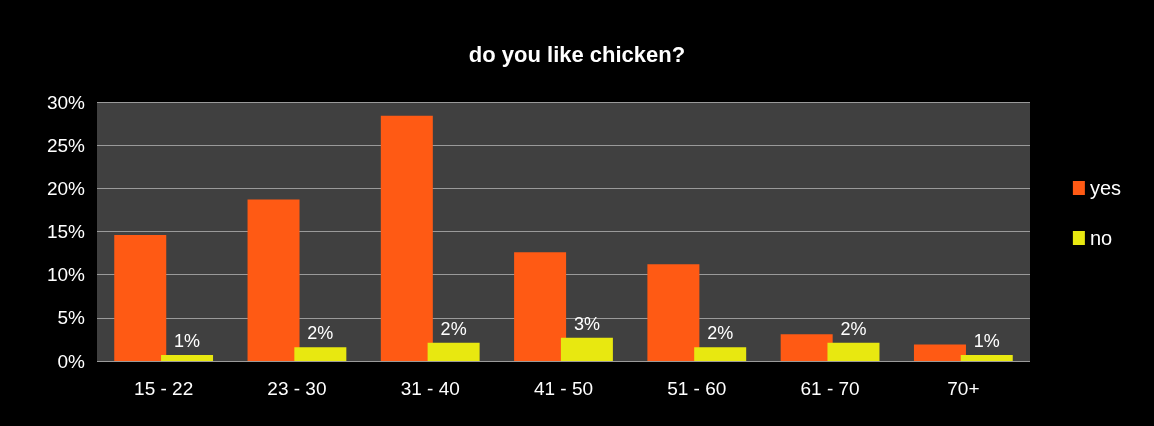 Image resolution: width=1154 pixels, height=426 pixels. I want to click on x-tick-label: 15 - 22, so click(164, 388).